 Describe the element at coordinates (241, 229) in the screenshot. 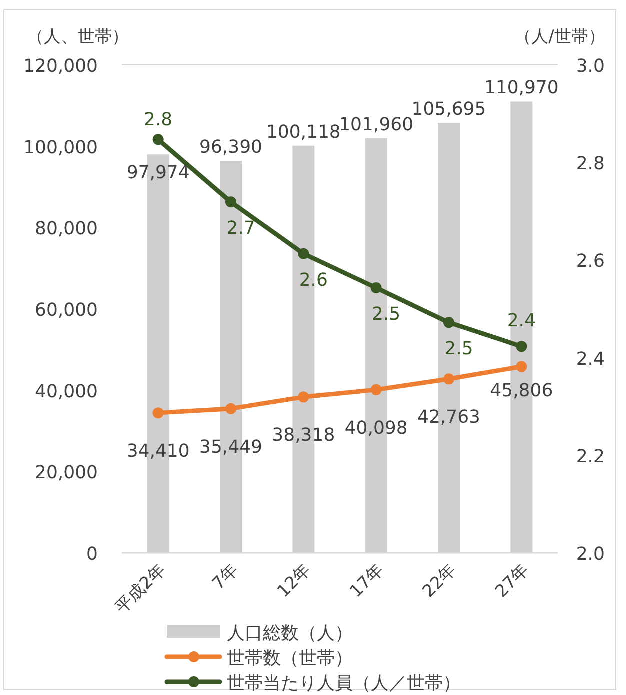

I see `data-label: 2.7` at that location.